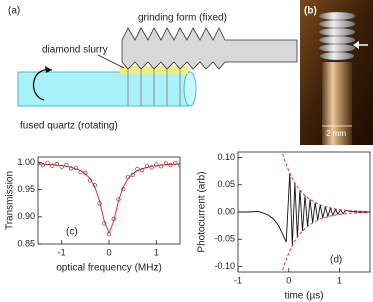 This screenshot has width=373, height=302. Describe the element at coordinates (226, 157) in the screenshot. I see `y-tick-label: 0.10` at that location.